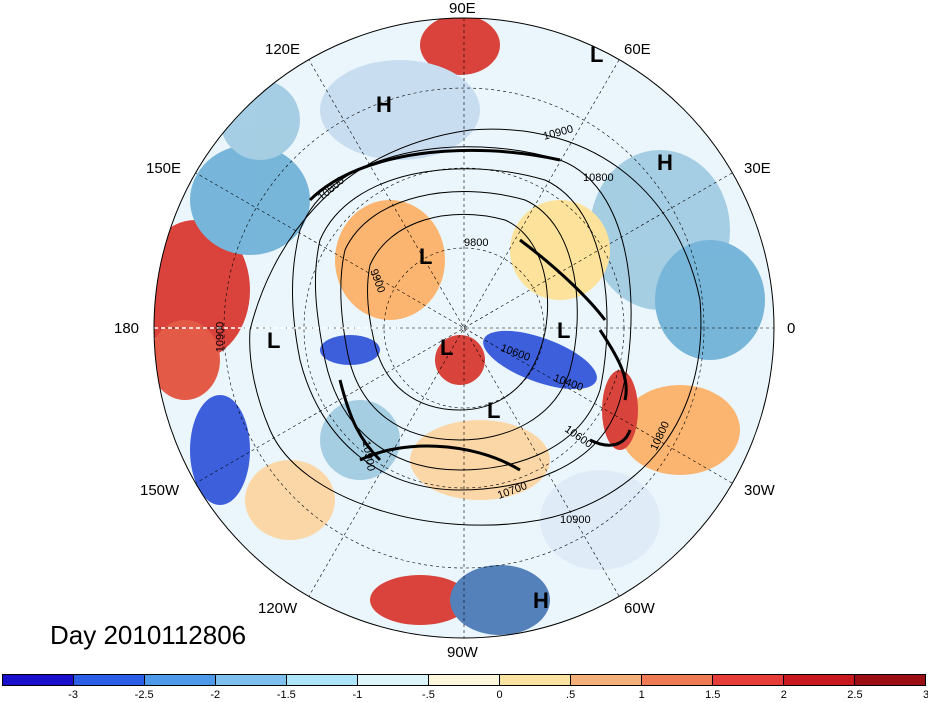 The width and height of the screenshot is (928, 702). Describe the element at coordinates (925, 695) in the screenshot. I see `colorbar-label: 3` at that location.